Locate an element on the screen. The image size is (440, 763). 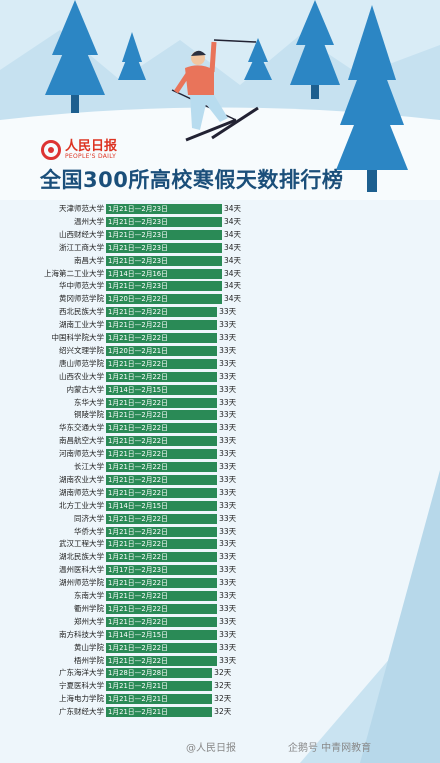
peoples-daily-logo: 人民日报 PEOPLE'S DAILY is located at coordinates (79, 150).